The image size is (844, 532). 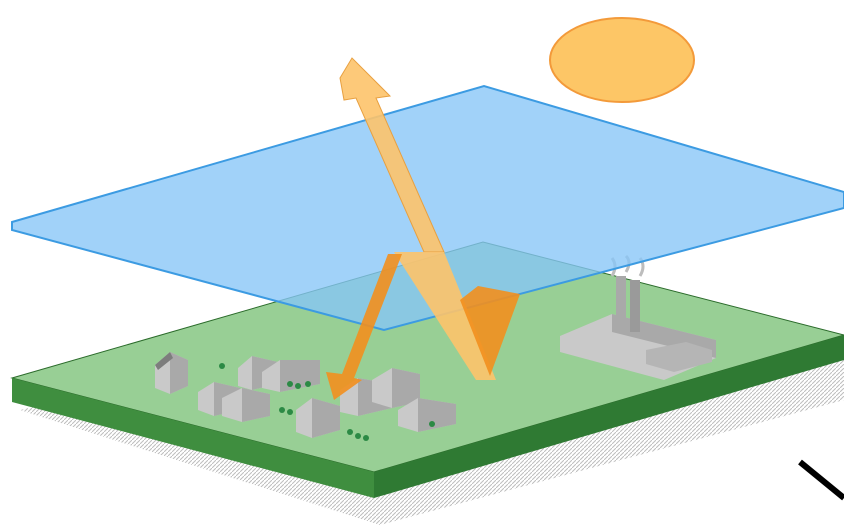 I want to click on incoming-sunlight-beam, so click(x=445, y=316).